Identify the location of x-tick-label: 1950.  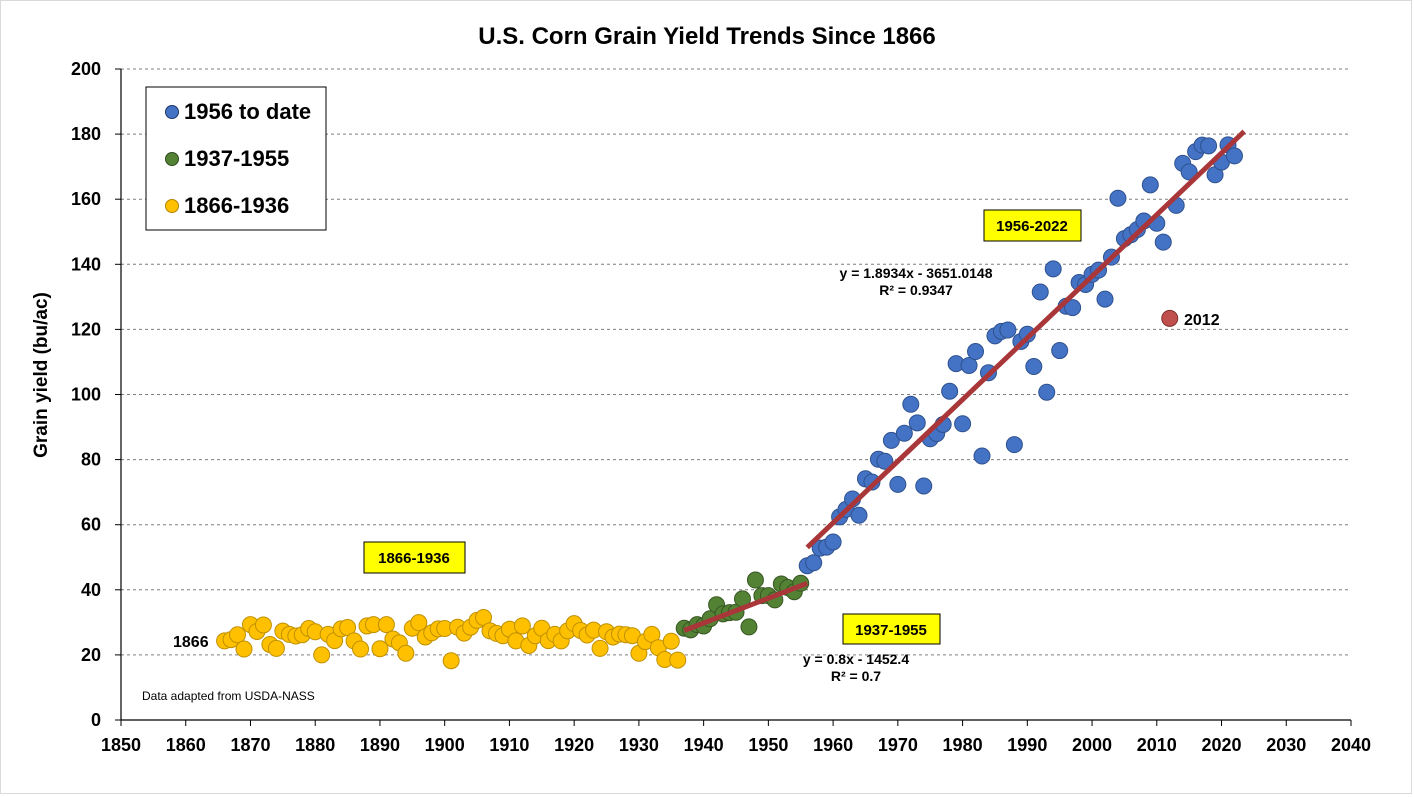
(768, 745).